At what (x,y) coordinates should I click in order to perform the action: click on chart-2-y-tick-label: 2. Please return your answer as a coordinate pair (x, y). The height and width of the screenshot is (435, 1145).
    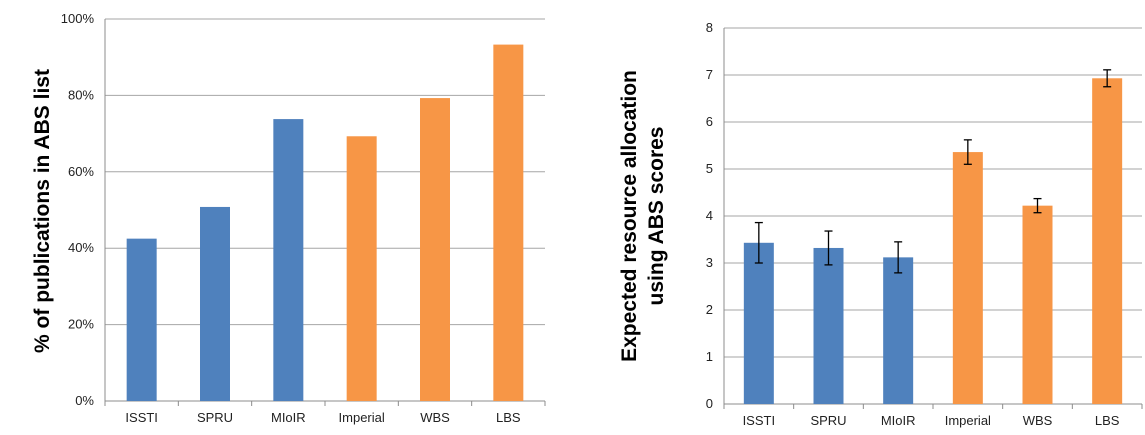
    Looking at the image, I should click on (709, 309).